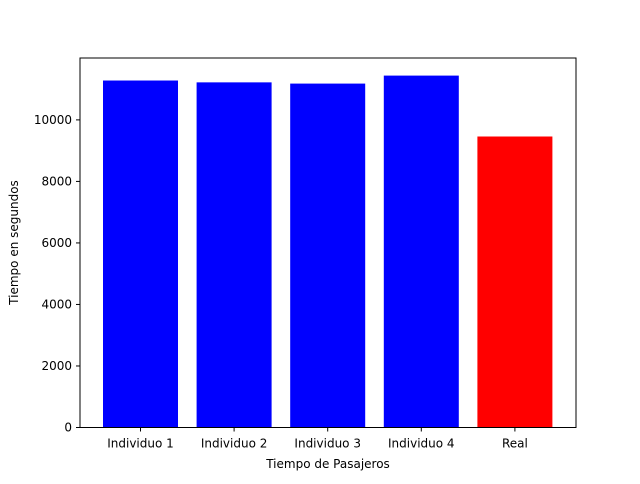 The width and height of the screenshot is (640, 484). I want to click on x-tick-label: Individuo 3, so click(327, 444).